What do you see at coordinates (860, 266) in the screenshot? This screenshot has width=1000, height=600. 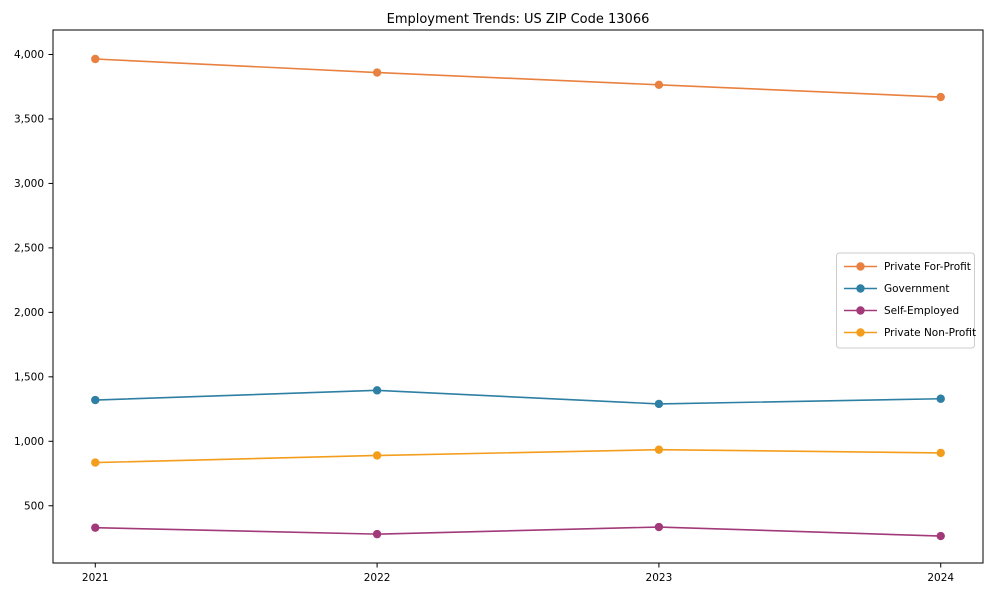 I see `legend-marker-private-for-profit` at bounding box center [860, 266].